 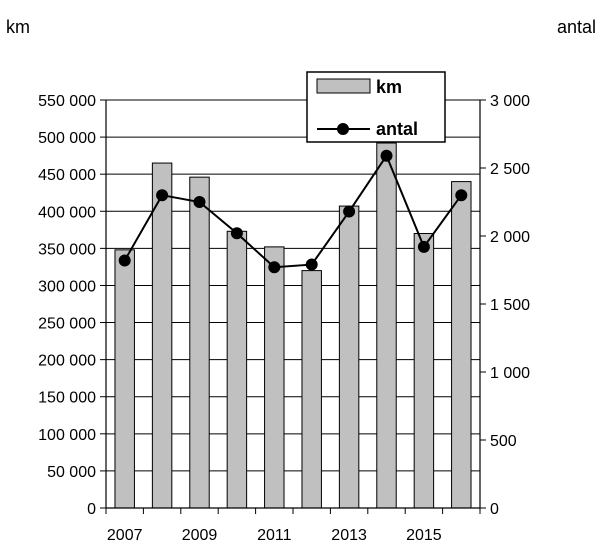 I want to click on left-axis-unit: km, so click(x=18, y=27).